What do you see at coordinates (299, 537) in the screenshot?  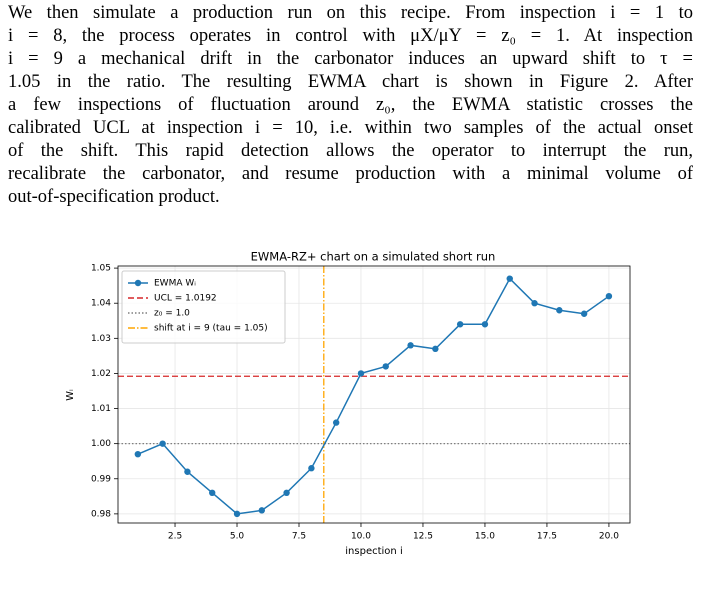 I see `x-tick-label: 7.5` at bounding box center [299, 537].